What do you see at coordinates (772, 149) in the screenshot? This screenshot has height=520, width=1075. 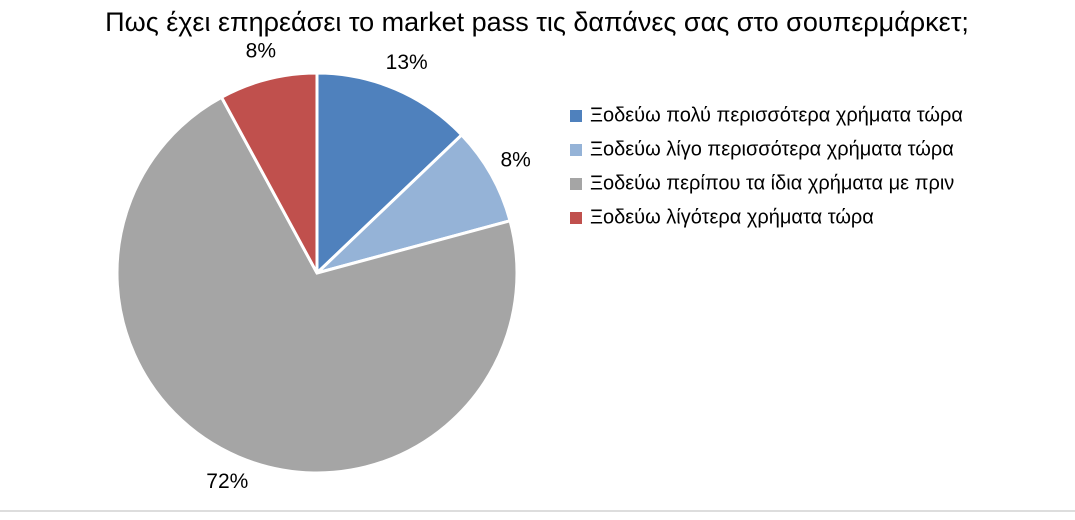 I see `legend-label: Ξοδεύω λίγο περισσότερα χρήματα τώρα` at bounding box center [772, 149].